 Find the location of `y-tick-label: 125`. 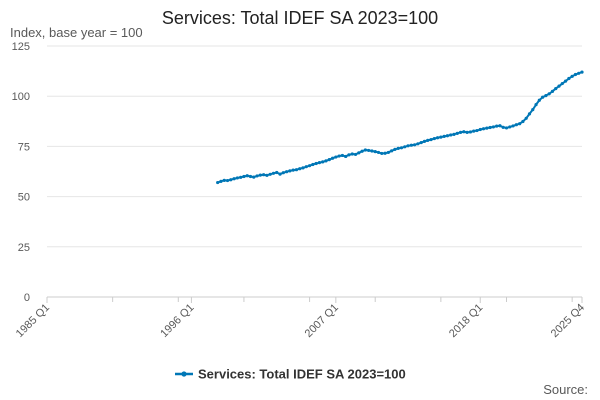

y-tick-label: 125 is located at coordinates (21, 47).